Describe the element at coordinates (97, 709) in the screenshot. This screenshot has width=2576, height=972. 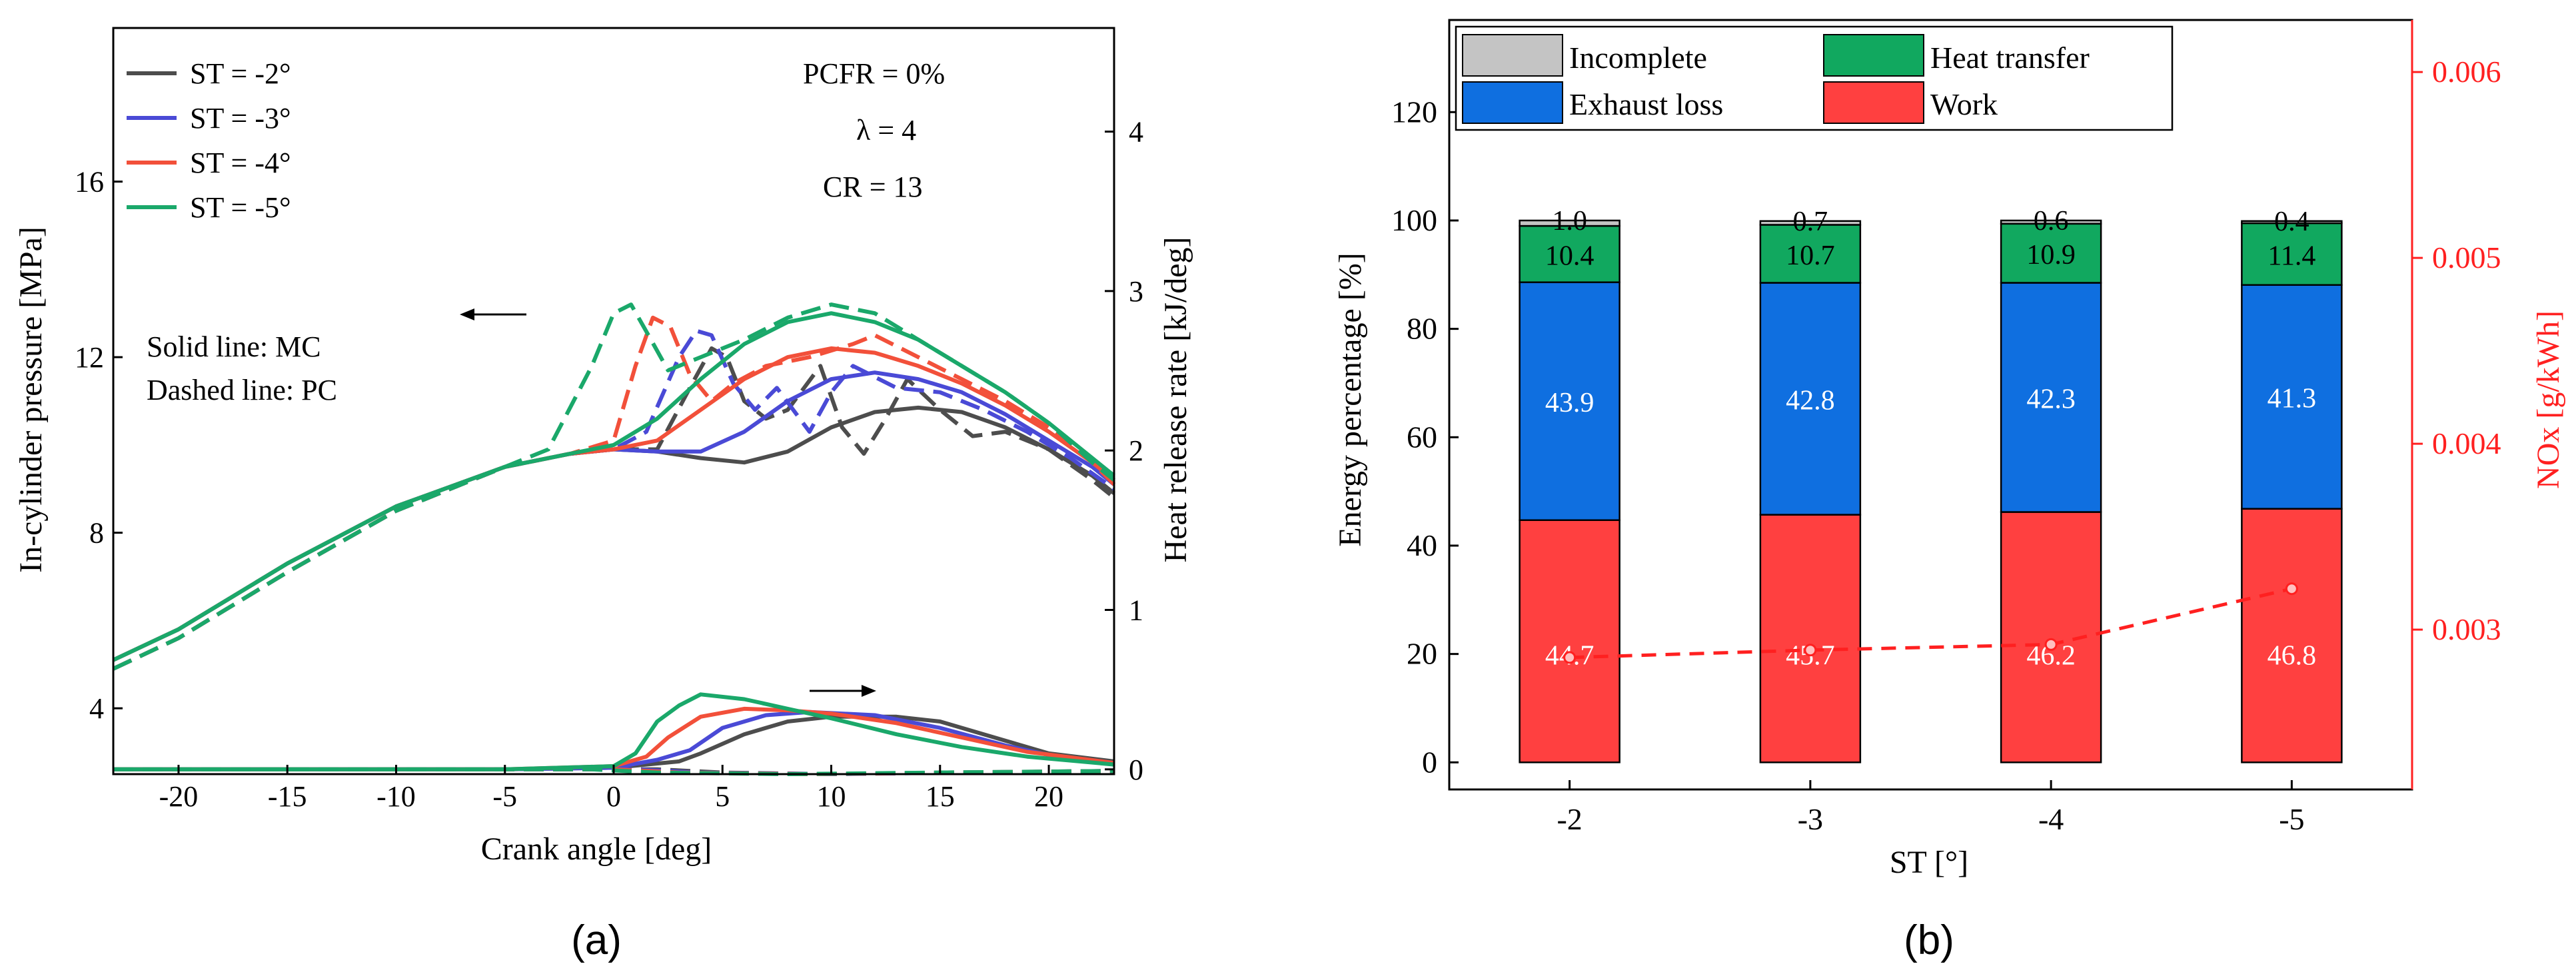
I see `y-left-tick-label: 4` at that location.